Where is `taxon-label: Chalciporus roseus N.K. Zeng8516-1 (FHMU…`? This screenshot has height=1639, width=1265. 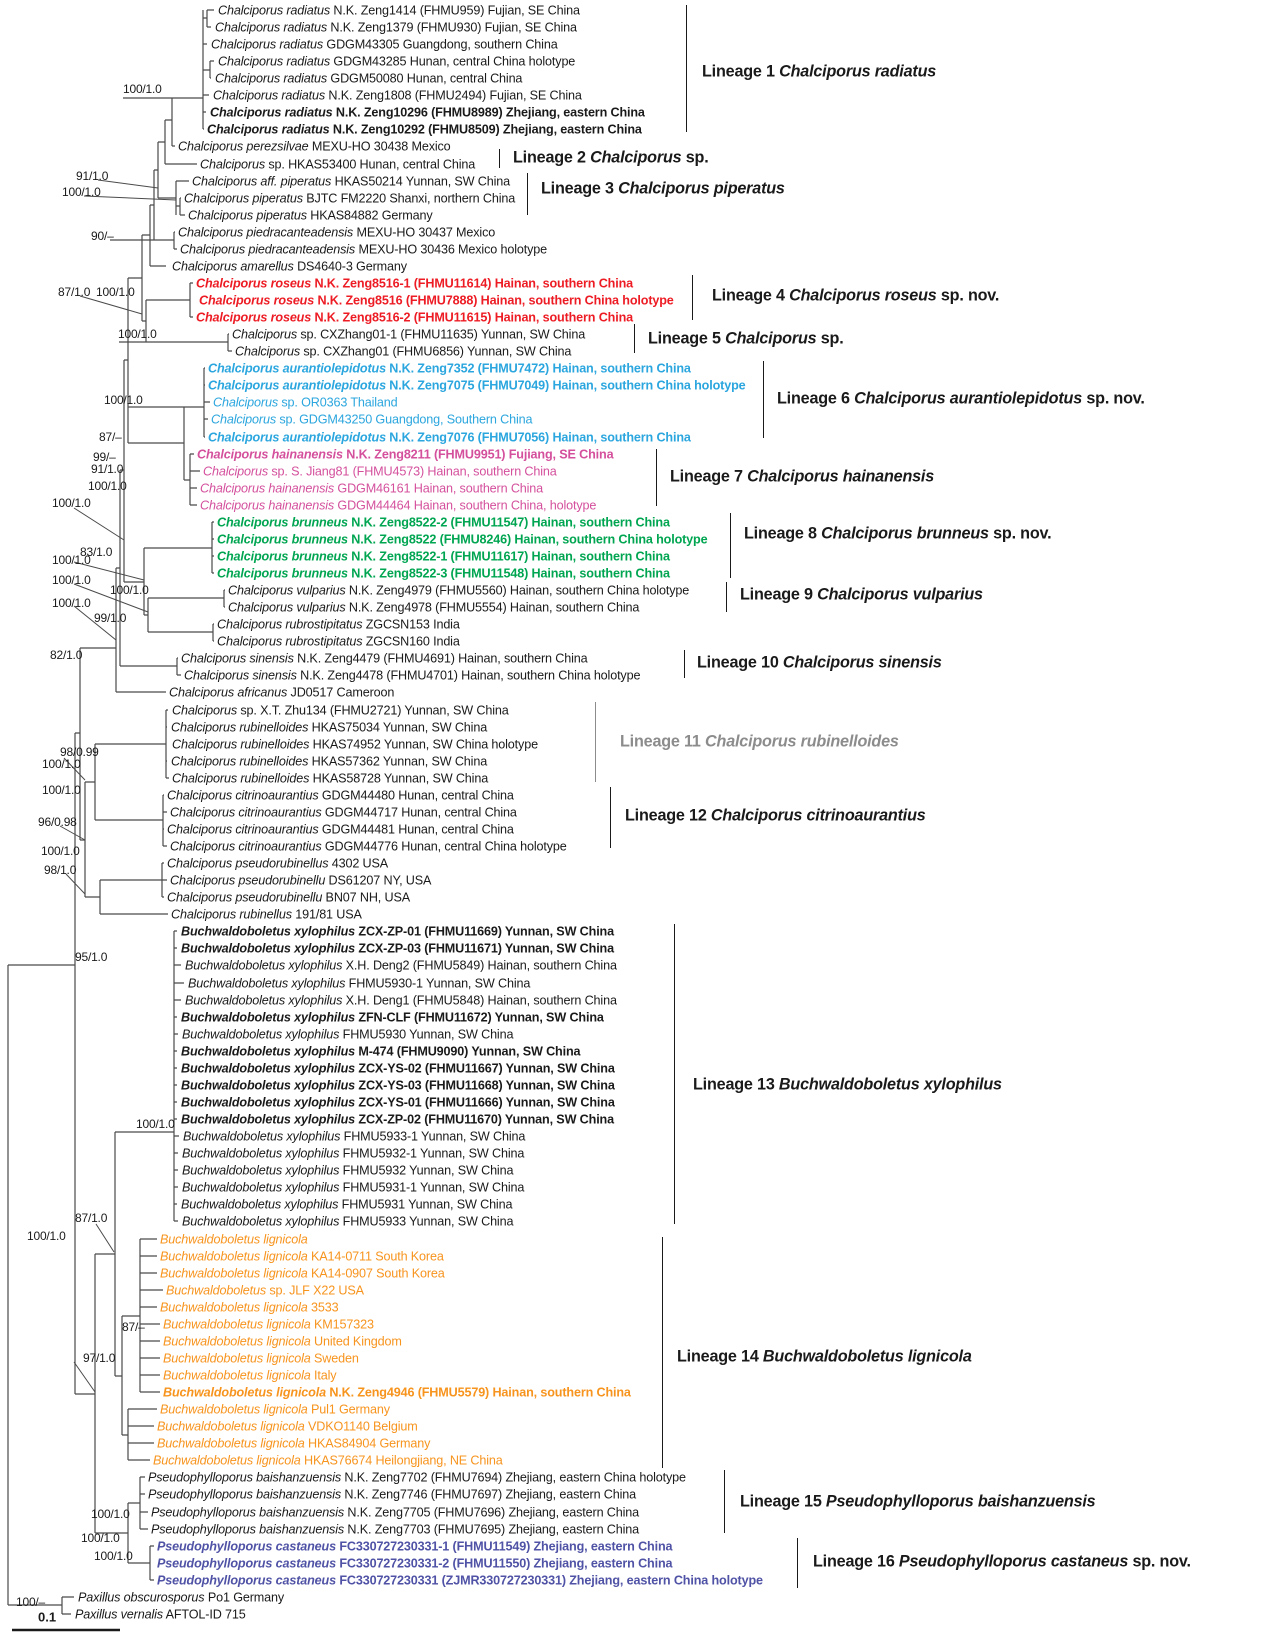 taxon-label: Chalciporus roseus N.K. Zeng8516-1 (FHMU… is located at coordinates (414, 283).